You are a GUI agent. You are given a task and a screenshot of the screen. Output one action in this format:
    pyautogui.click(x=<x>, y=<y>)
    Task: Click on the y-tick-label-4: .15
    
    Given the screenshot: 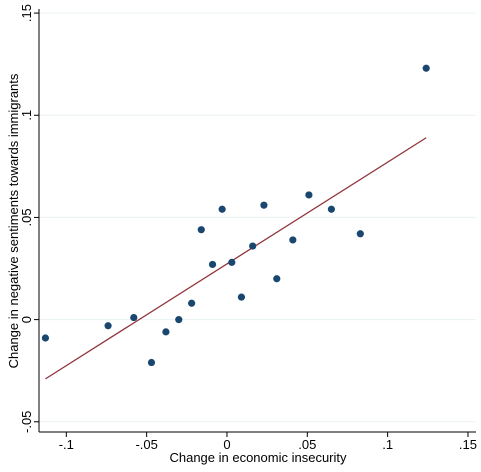 What is the action you would take?
    pyautogui.click(x=26, y=13)
    